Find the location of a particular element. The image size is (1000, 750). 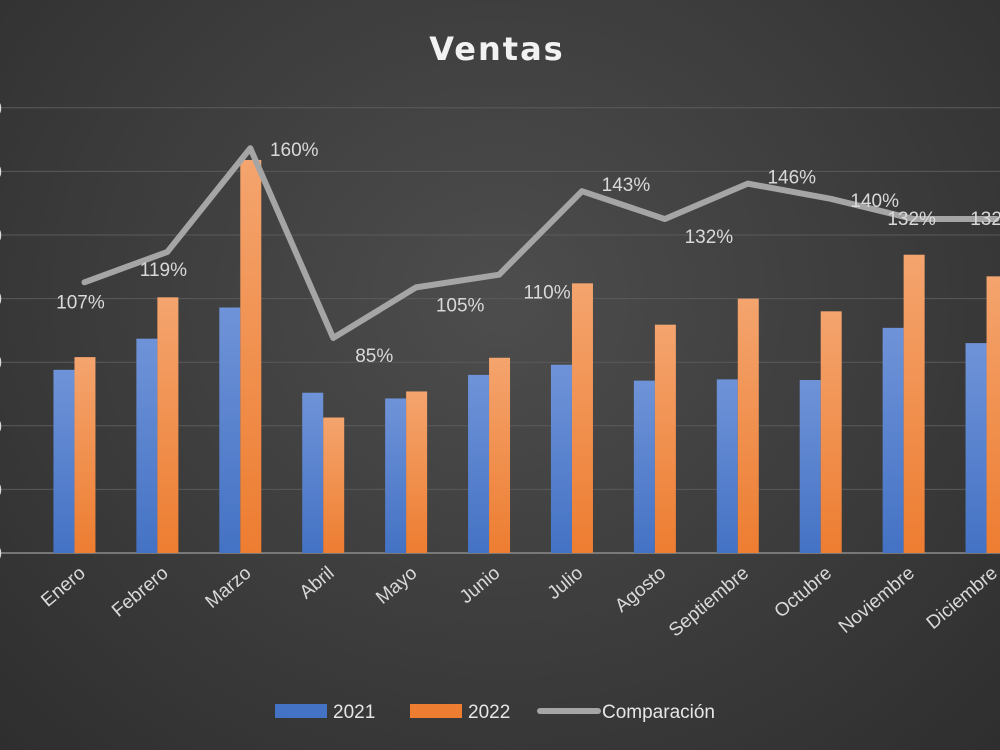

y-tick-label: 400 is located at coordinates (1, 300).